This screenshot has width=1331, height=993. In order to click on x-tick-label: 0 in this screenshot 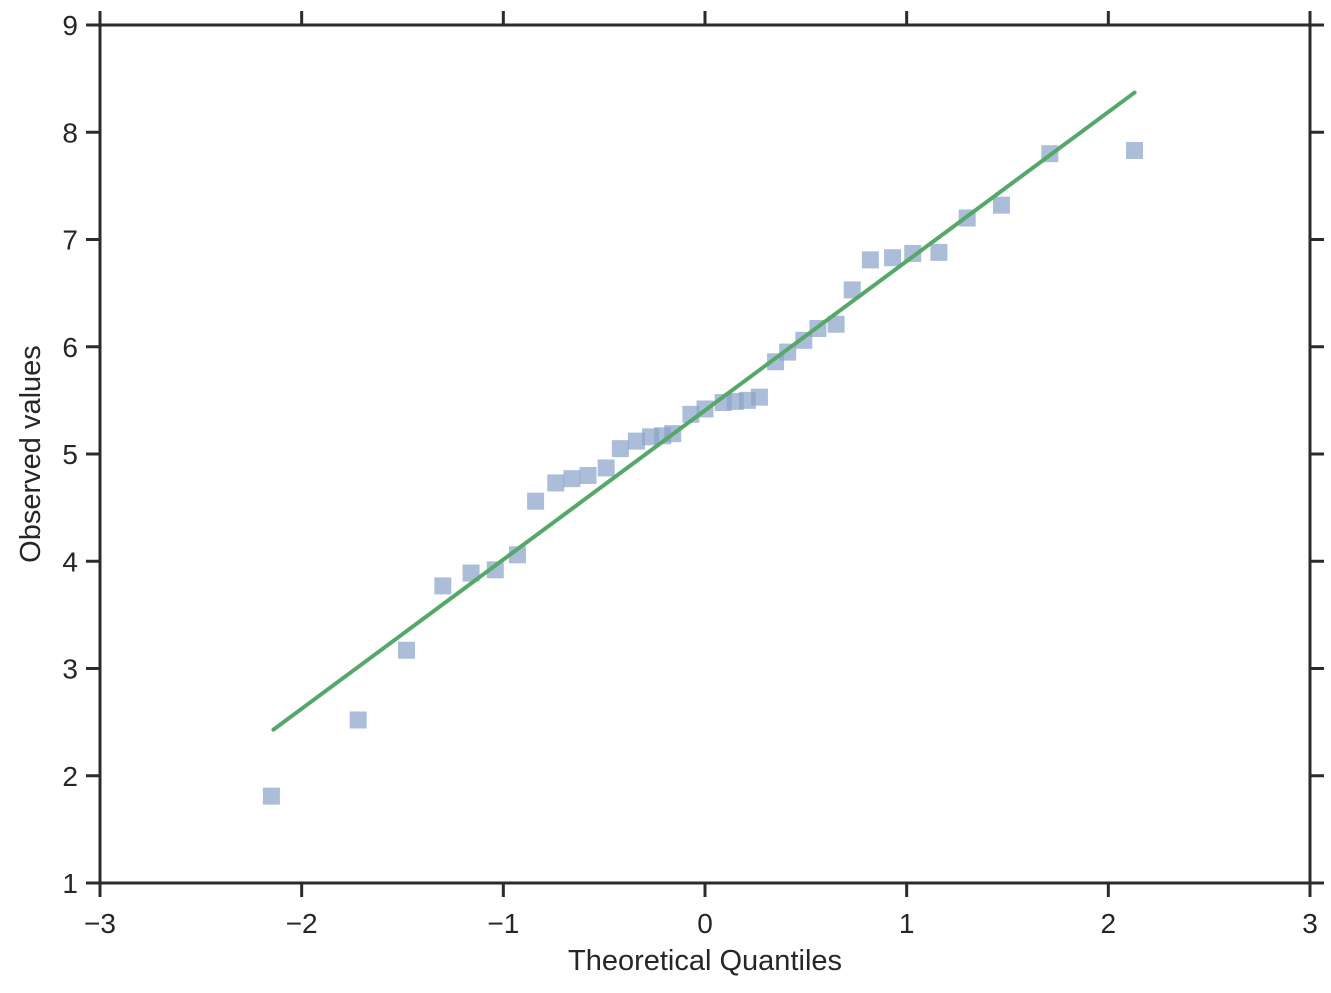, I will do `click(705, 923)`.